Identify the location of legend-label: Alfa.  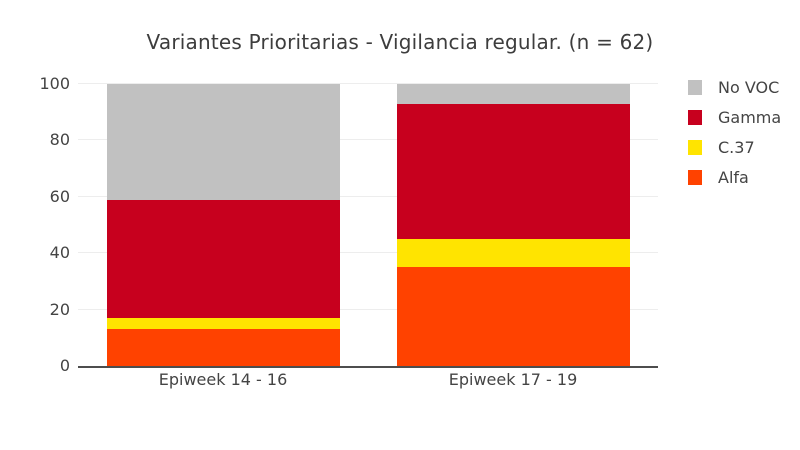
(733, 177).